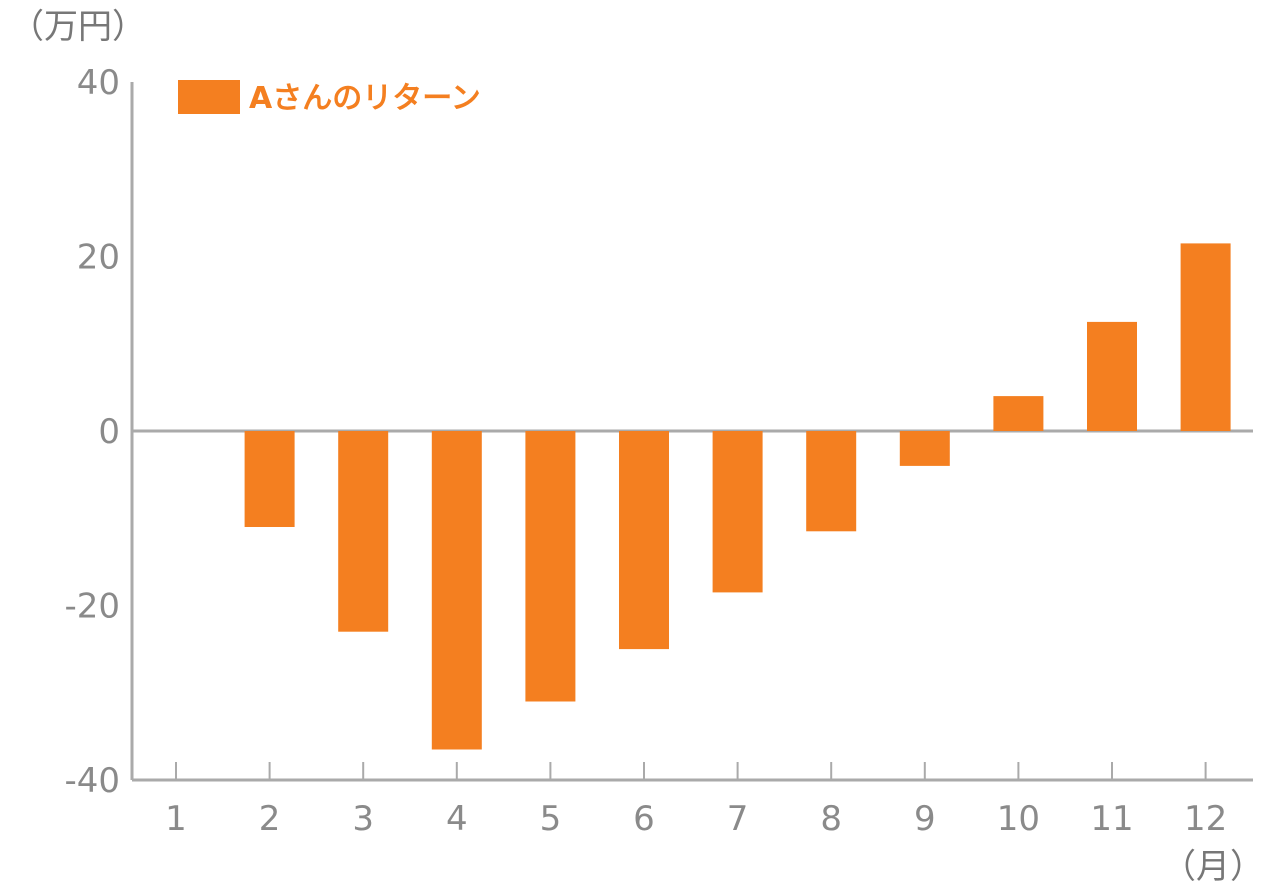 This screenshot has height=892, width=1280. What do you see at coordinates (209, 97) in the screenshot?
I see `legend-swatch` at bounding box center [209, 97].